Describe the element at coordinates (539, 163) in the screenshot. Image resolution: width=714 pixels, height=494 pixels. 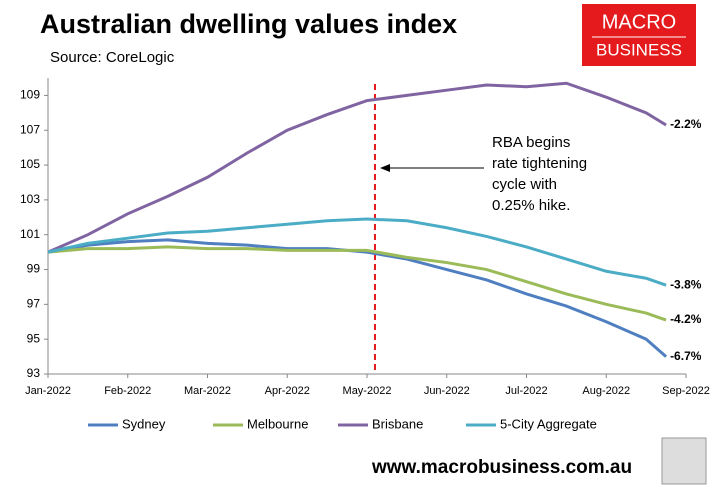
I see `annotation: rate tightening` at that location.